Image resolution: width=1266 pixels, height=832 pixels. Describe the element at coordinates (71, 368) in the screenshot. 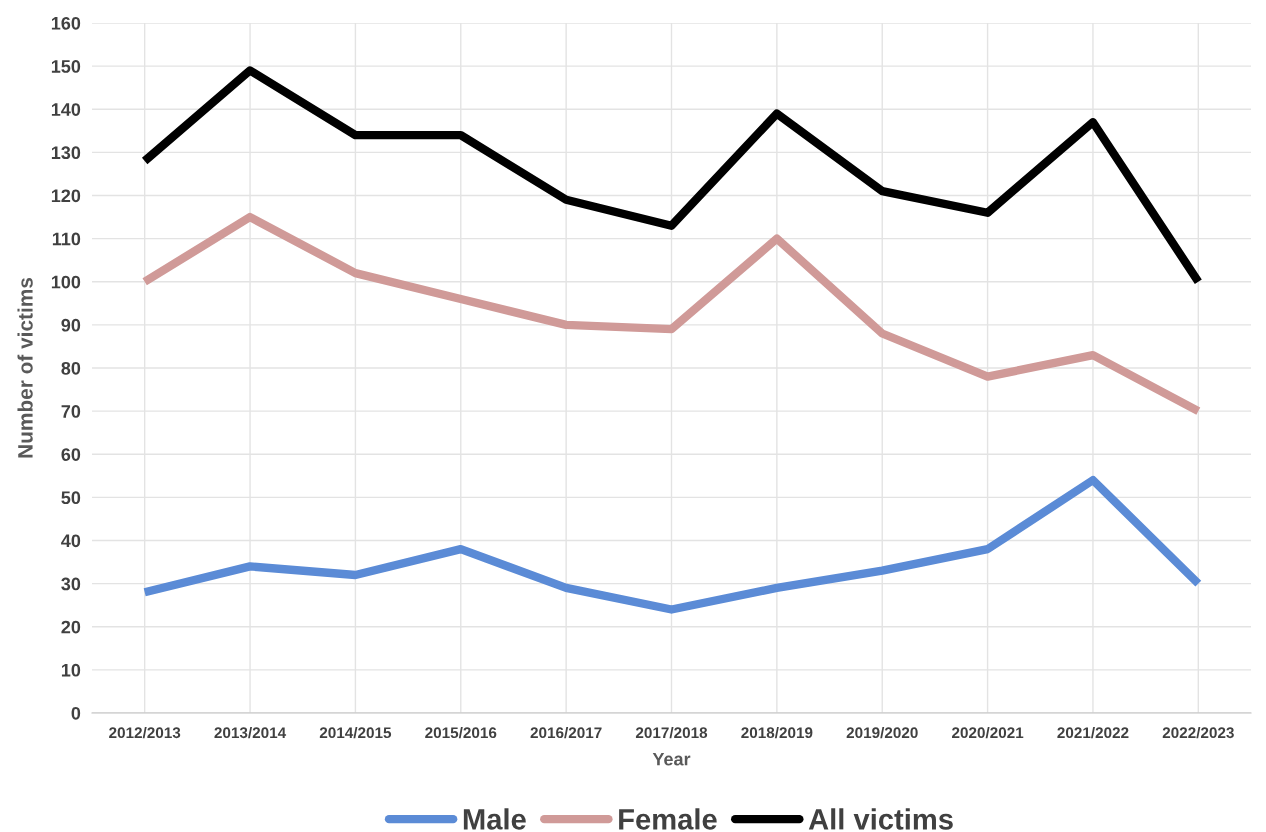

I see `y-tick-label: 80` at that location.